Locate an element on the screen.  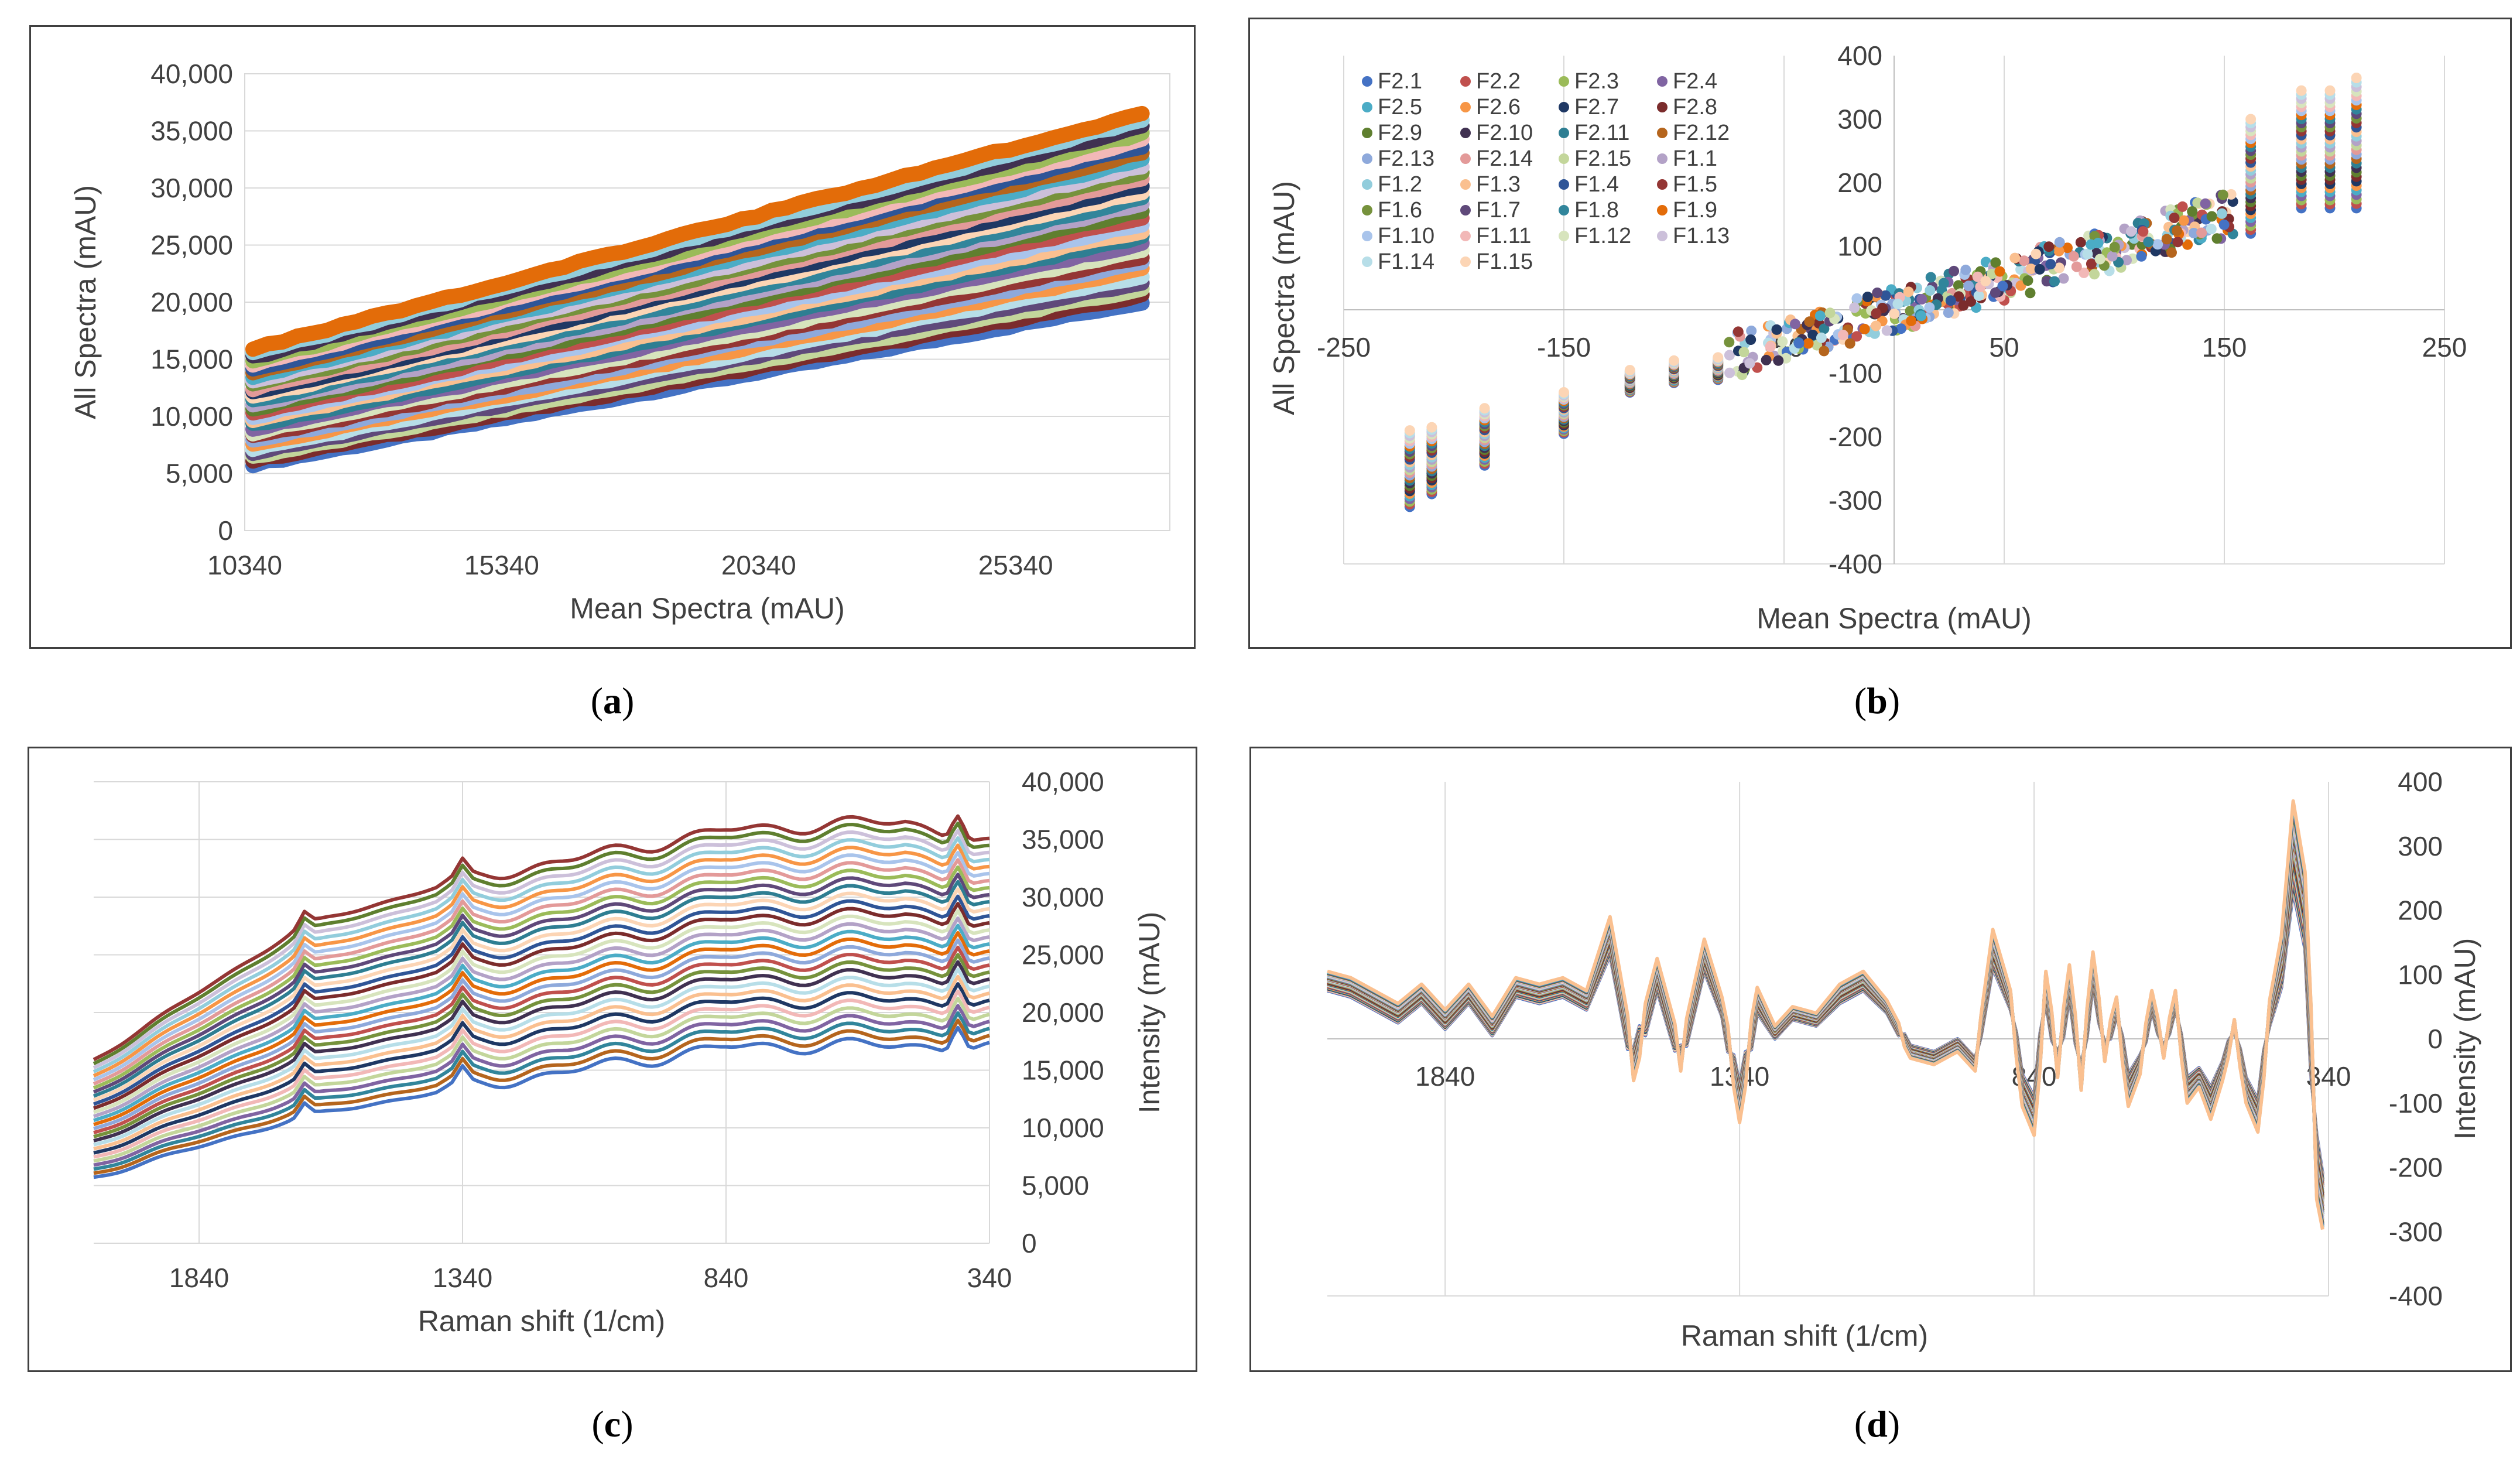
y-axis-title: Intensity (mAU) is located at coordinates (2465, 1039).